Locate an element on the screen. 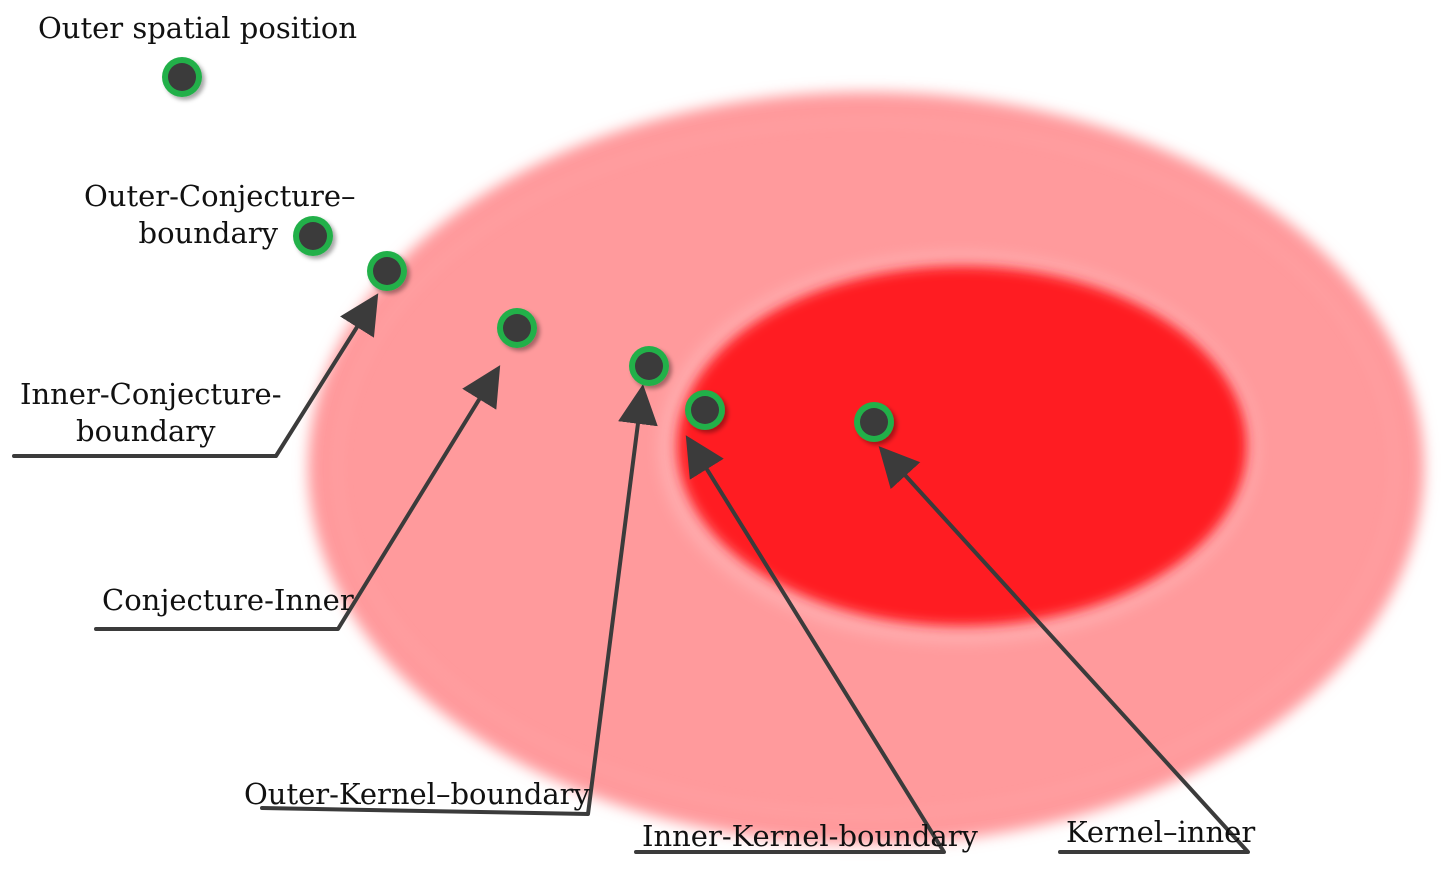  leader-inner-kernel-boundary is located at coordinates (790, 644).